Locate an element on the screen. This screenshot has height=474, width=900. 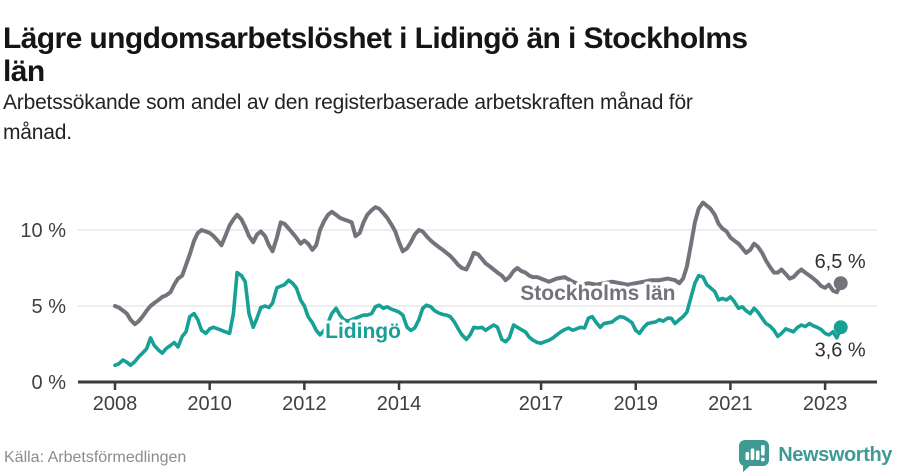
x-axis-label: 2021 is located at coordinates (730, 404).